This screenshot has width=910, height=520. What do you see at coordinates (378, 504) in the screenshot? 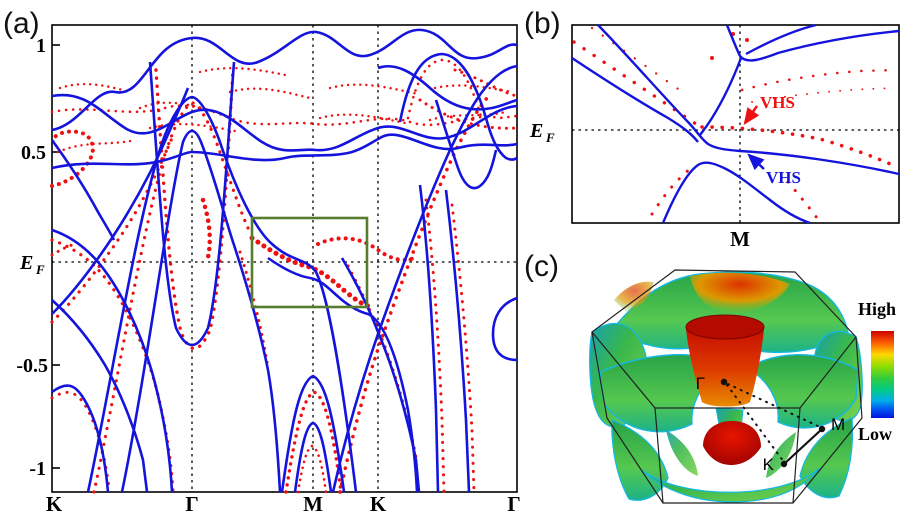
I see `xtick-K2: K` at bounding box center [378, 504].